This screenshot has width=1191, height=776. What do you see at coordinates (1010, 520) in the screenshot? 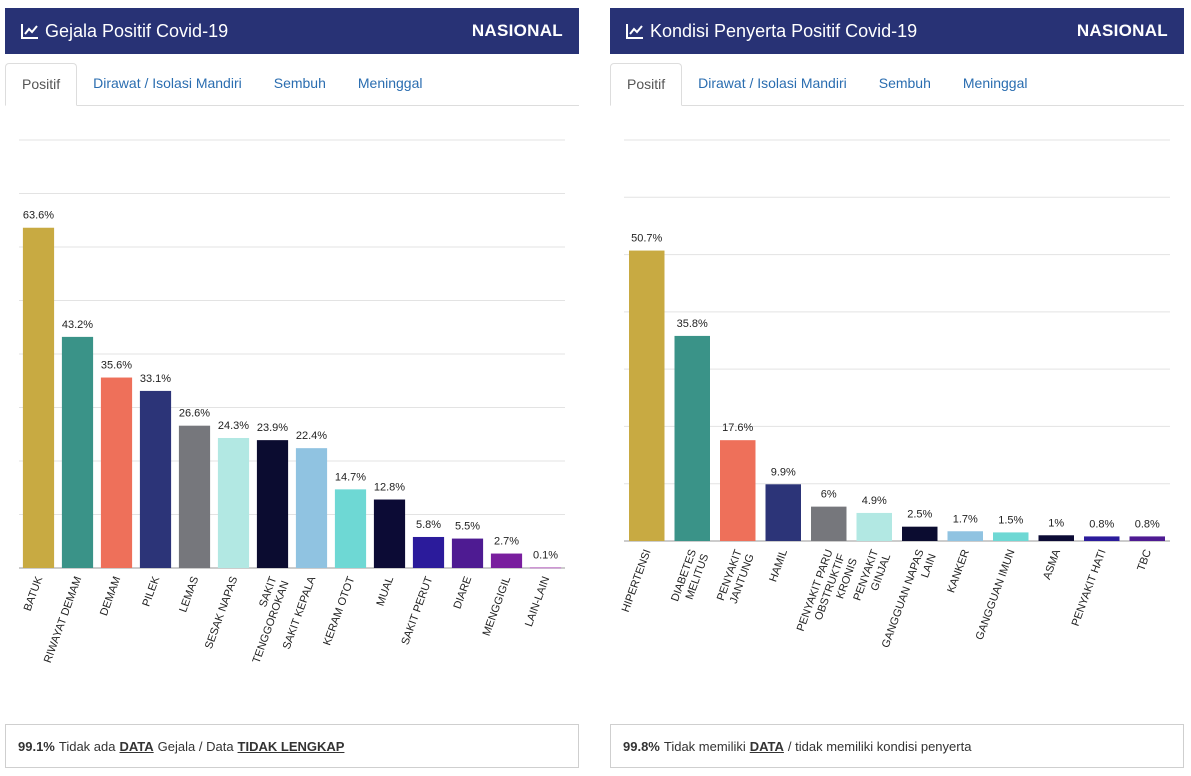
I see `value-label: 1.5%` at bounding box center [1010, 520].